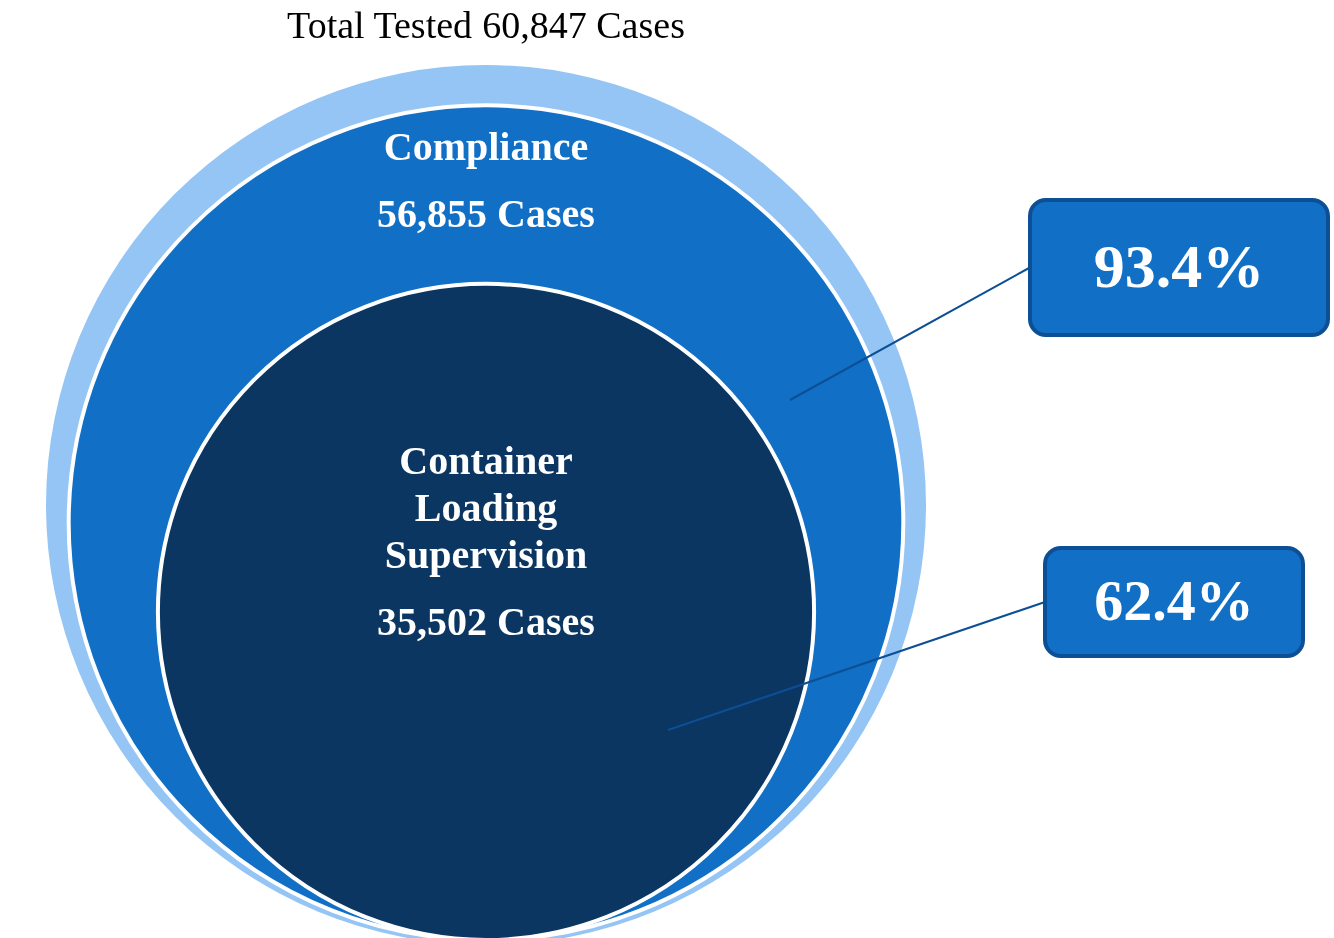 The image size is (1334, 938). I want to click on category-label: Compliance, so click(486, 147).